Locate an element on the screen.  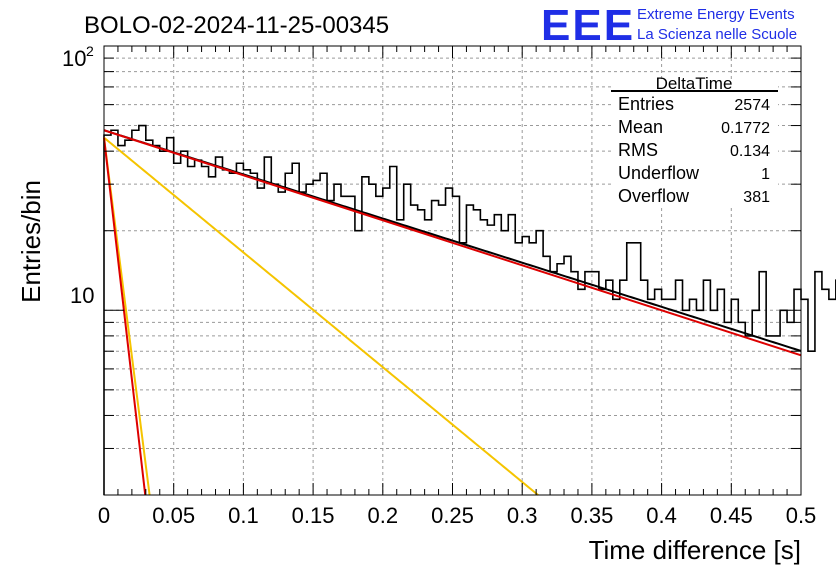
x-tick-label: 0.4 is located at coordinates (661, 515).